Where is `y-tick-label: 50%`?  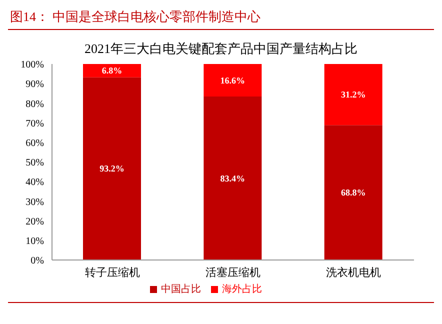 y-tick-label: 50% is located at coordinates (35, 163).